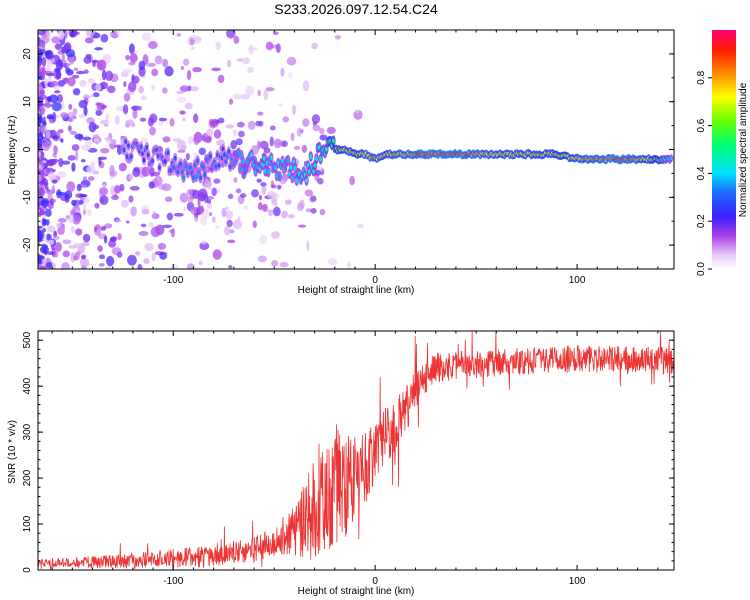 The width and height of the screenshot is (750, 600). I want to click on spectrogram-y-tick-label: -20, so click(27, 244).